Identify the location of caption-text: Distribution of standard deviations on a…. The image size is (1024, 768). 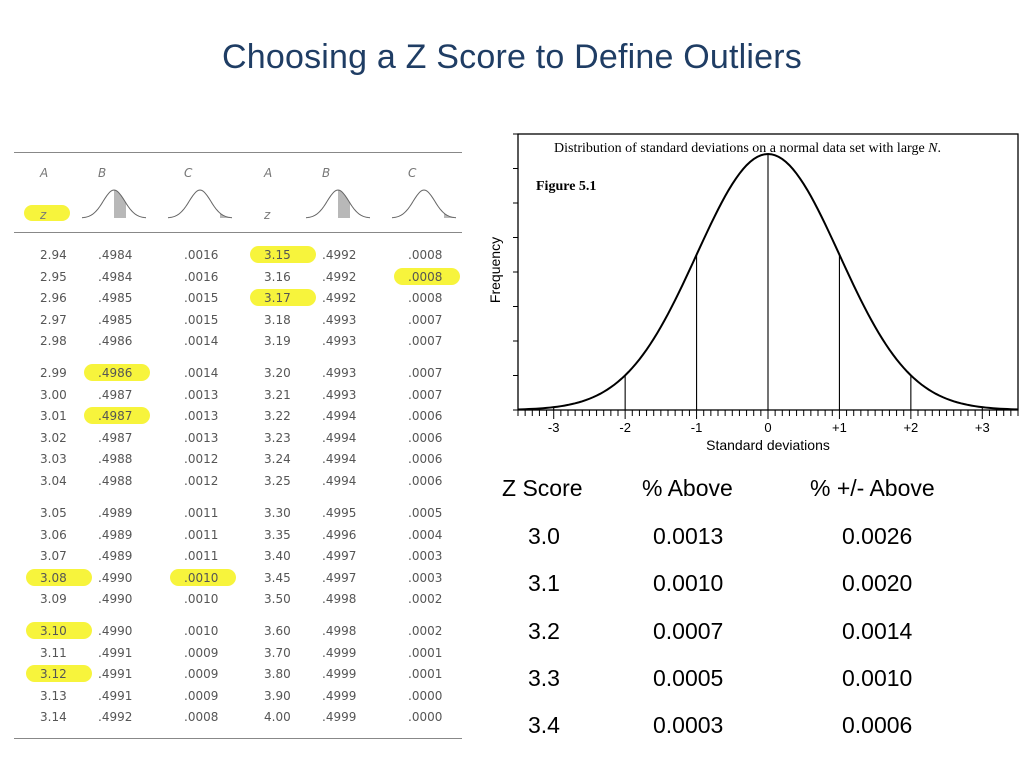
(741, 148).